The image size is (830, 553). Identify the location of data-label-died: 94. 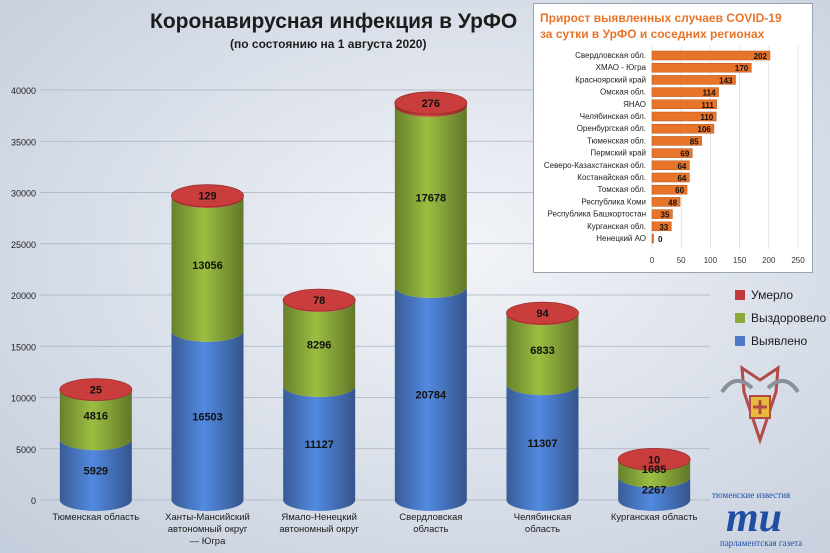
(542, 314).